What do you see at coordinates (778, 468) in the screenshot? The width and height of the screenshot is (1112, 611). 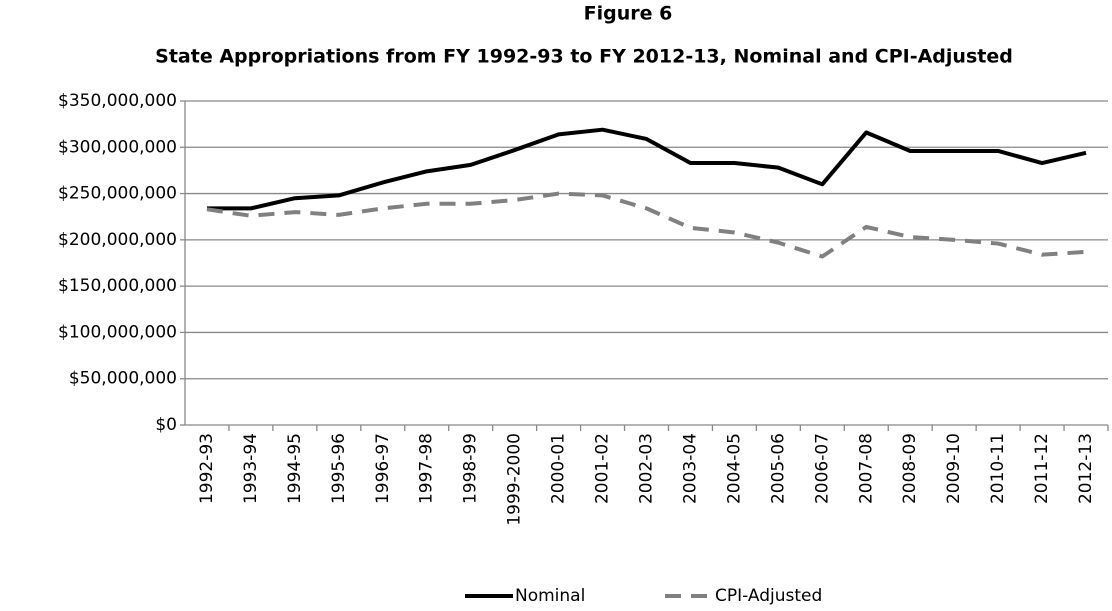 I see `x-tick-label: 2005-06` at bounding box center [778, 468].